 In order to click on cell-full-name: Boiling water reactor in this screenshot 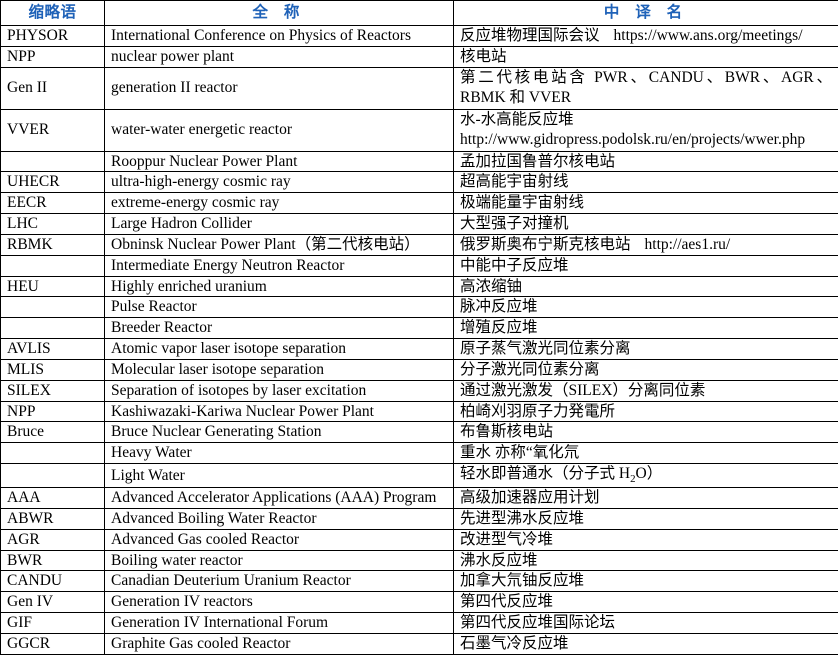, I will do `click(279, 560)`.